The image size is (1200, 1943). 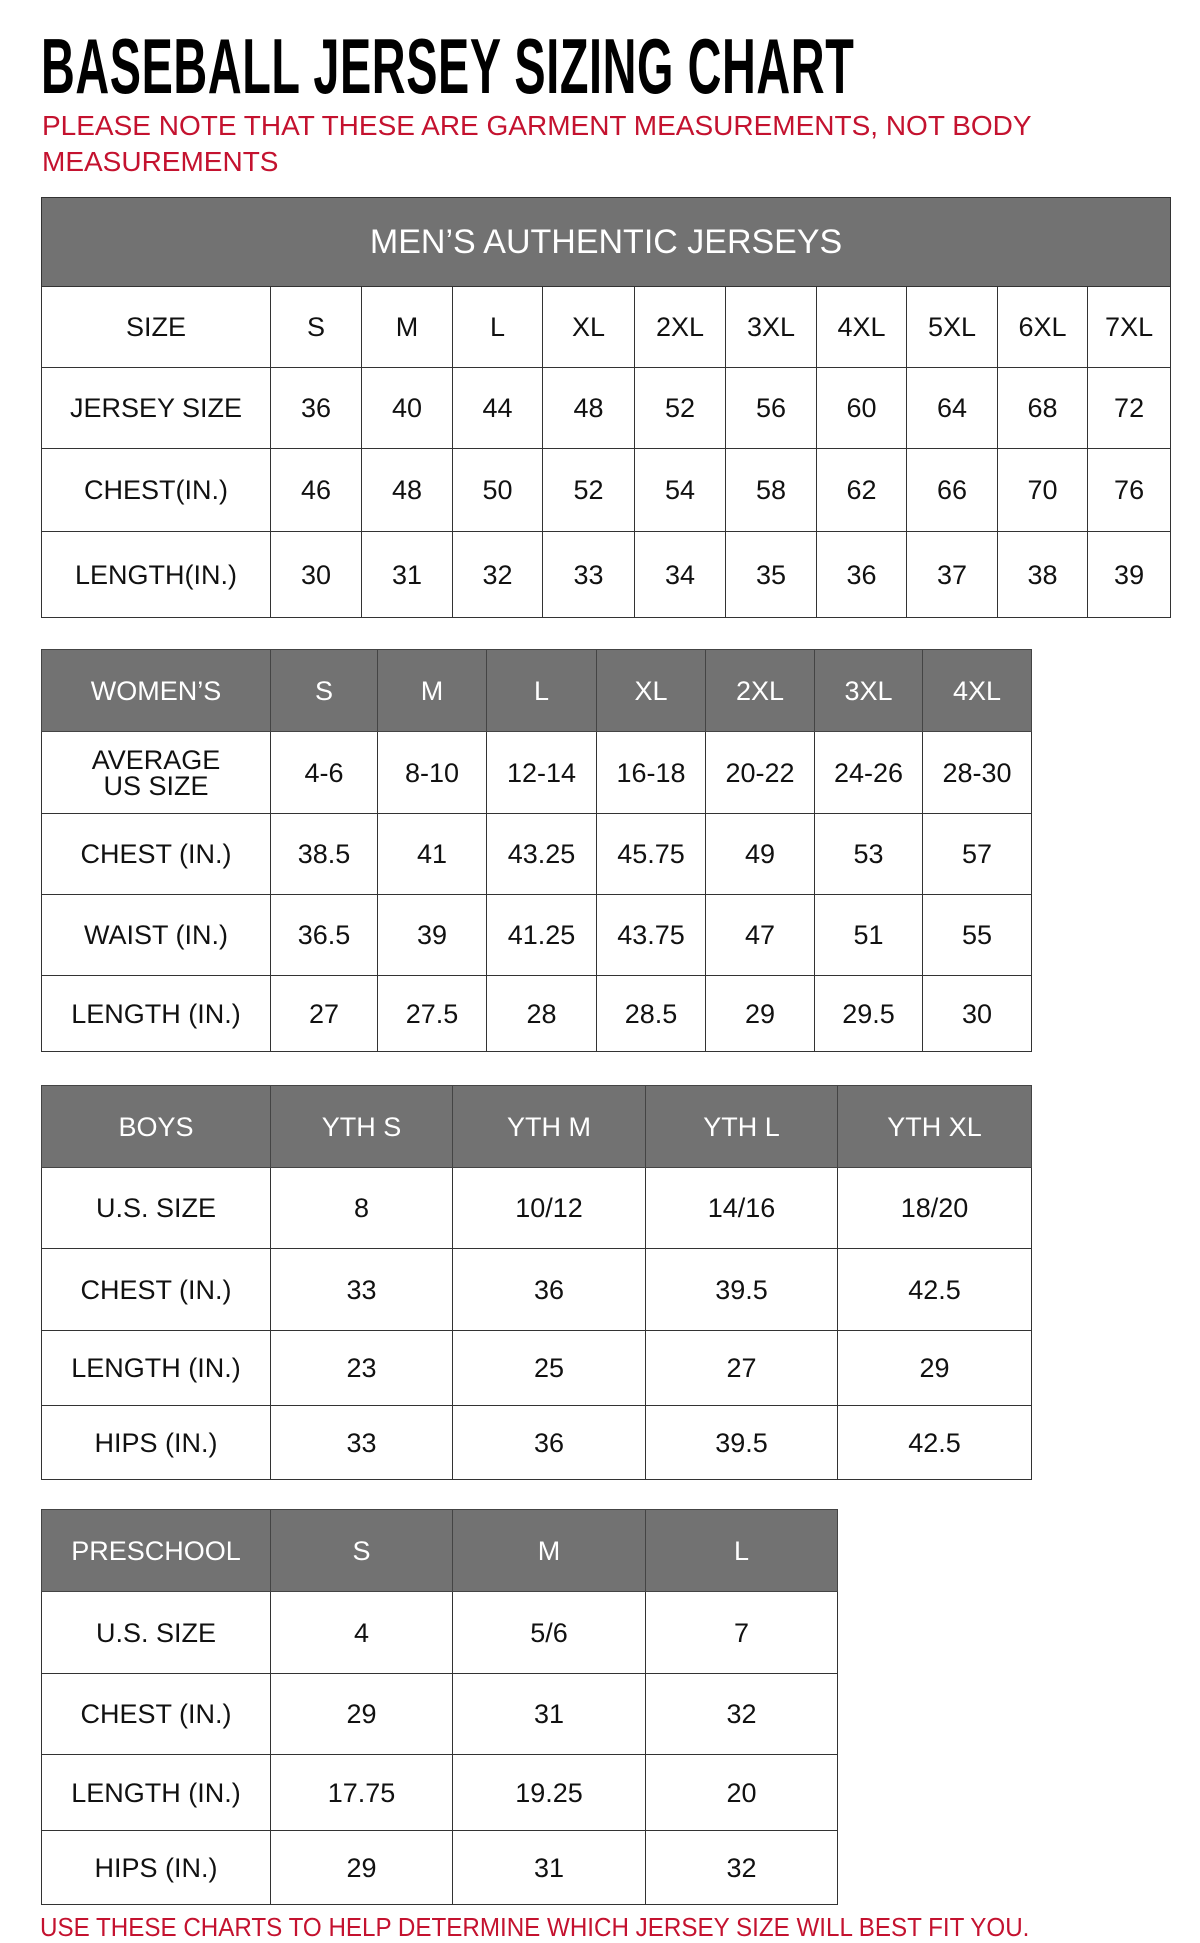 What do you see at coordinates (541, 854) in the screenshot?
I see `value-cell: 43.25` at bounding box center [541, 854].